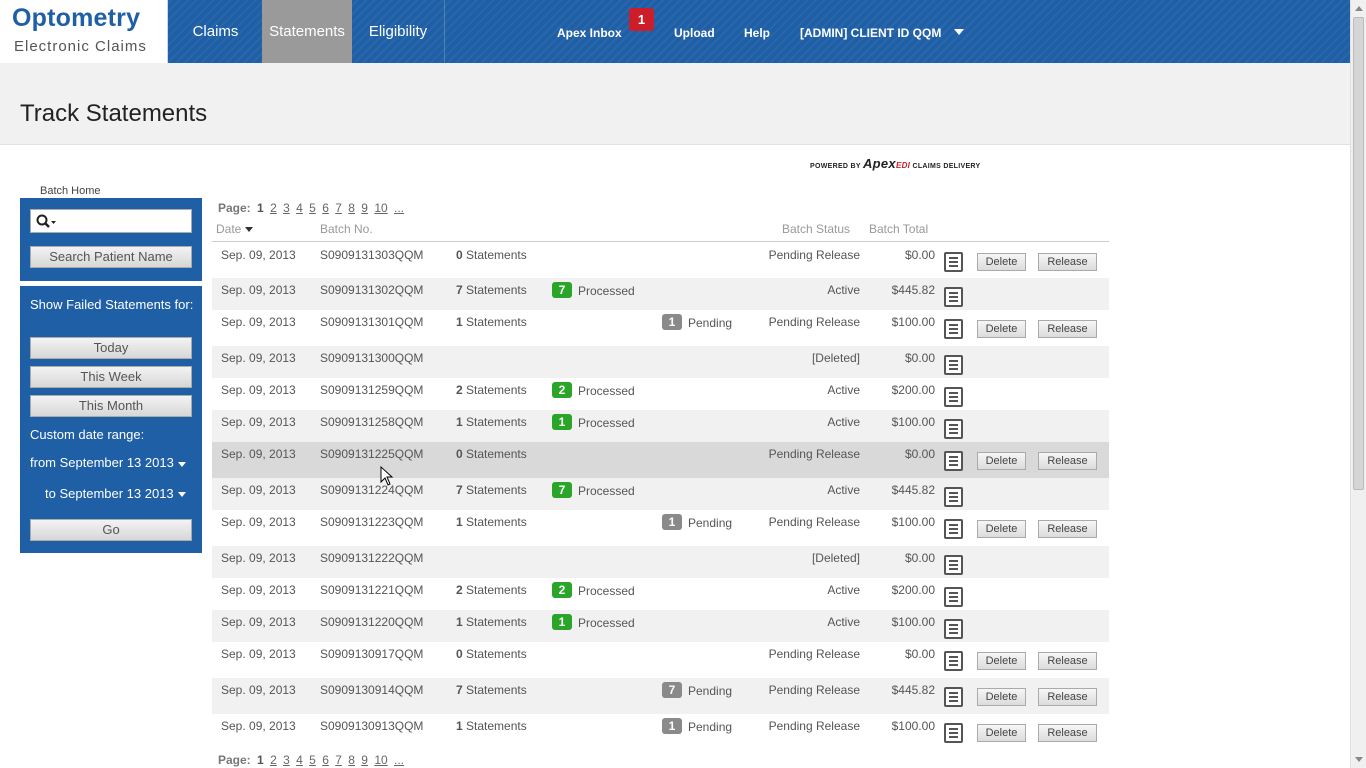  I want to click on row-batch-no: S0909131303QQM, so click(372, 255).